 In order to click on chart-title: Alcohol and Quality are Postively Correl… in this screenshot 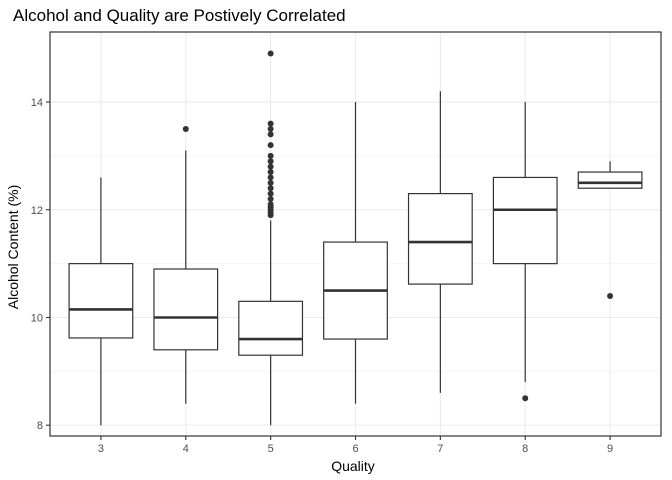, I will do `click(179, 15)`.